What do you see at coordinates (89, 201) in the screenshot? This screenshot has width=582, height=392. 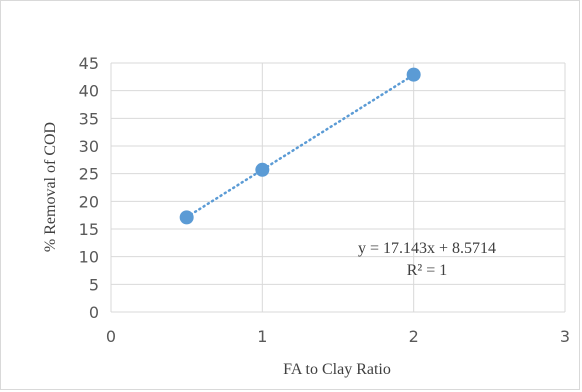 I see `y-tick-label: 20` at bounding box center [89, 201].